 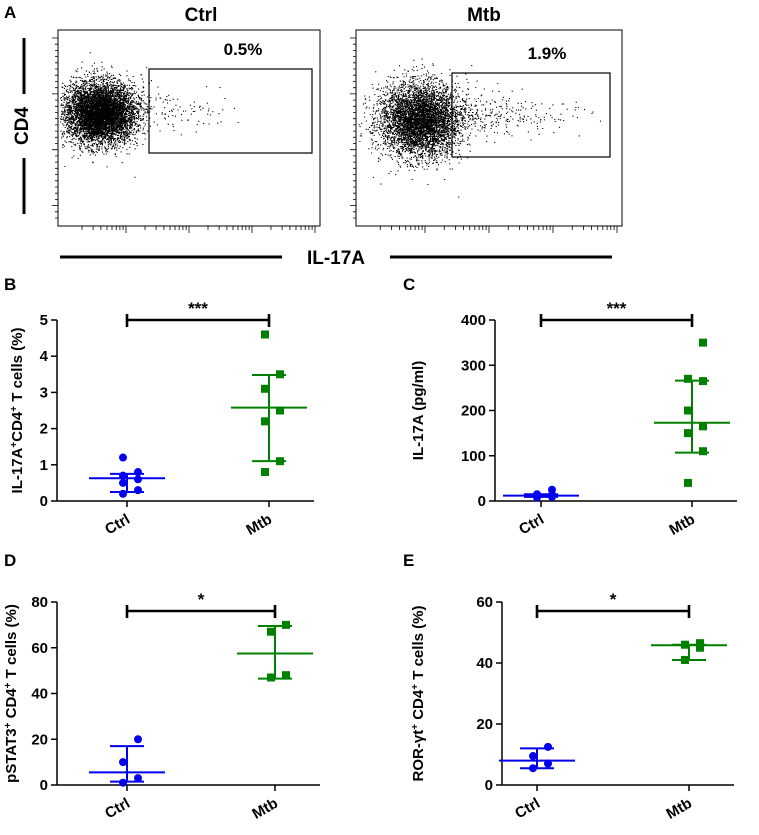 I want to click on y-axis-label: IL-17A (pg/ml), so click(x=418, y=410).